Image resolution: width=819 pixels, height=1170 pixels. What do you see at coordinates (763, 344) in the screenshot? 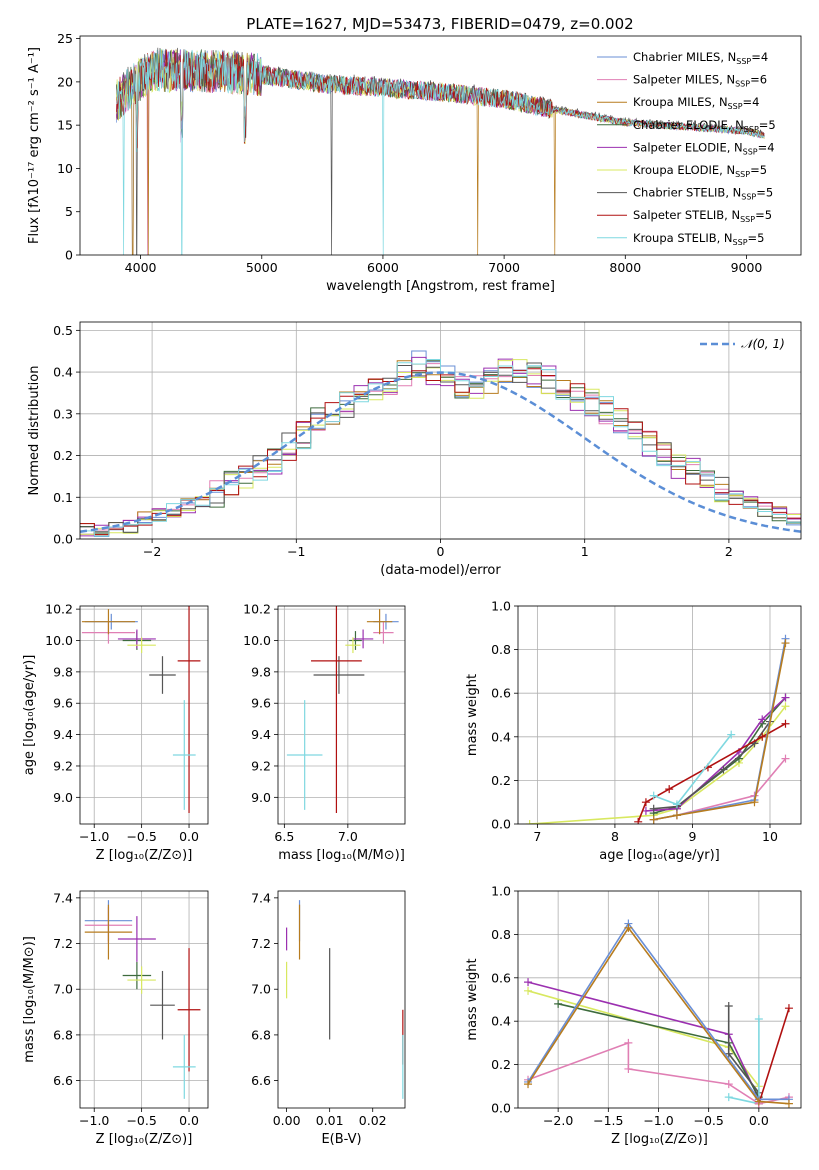
I see `legend-label: 𝒩(0, 1)` at bounding box center [763, 344].